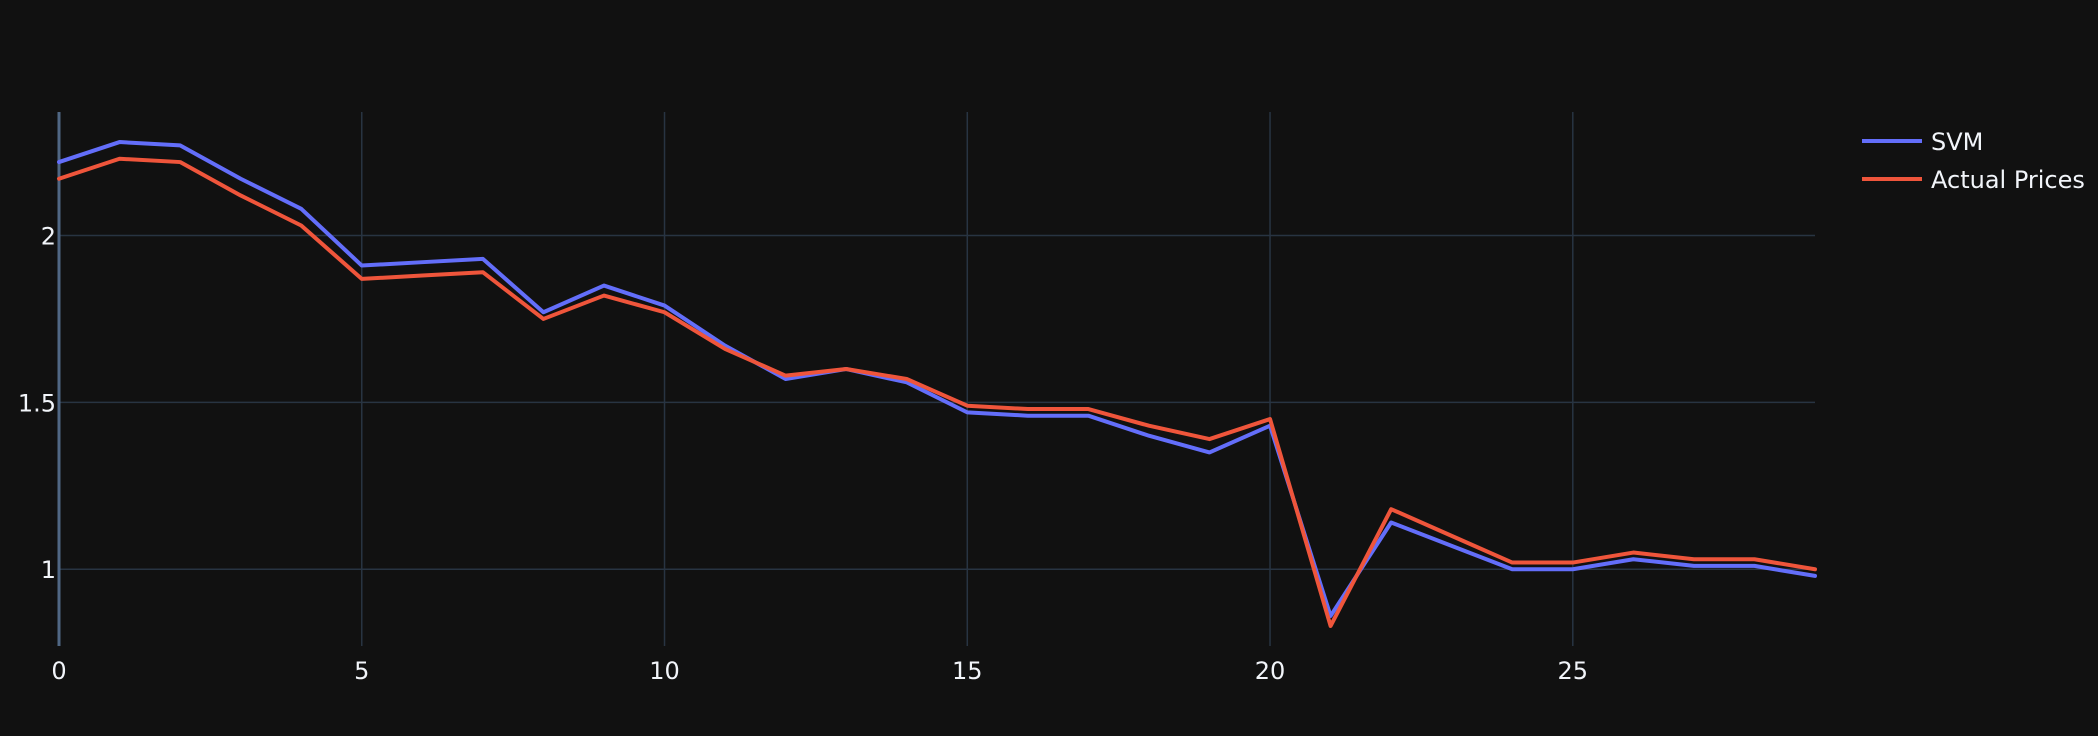 Image resolution: width=2098 pixels, height=736 pixels. What do you see at coordinates (37, 403) in the screenshot?
I see `y-tick-label: 1.5` at bounding box center [37, 403].